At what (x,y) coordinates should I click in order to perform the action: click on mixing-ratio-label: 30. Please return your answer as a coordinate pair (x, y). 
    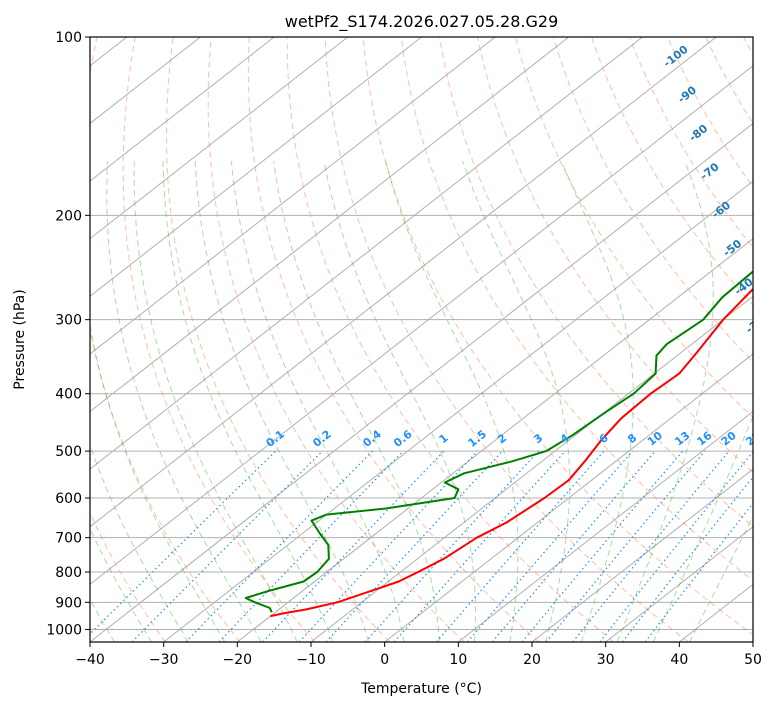
    Looking at the image, I should click on (769, 439).